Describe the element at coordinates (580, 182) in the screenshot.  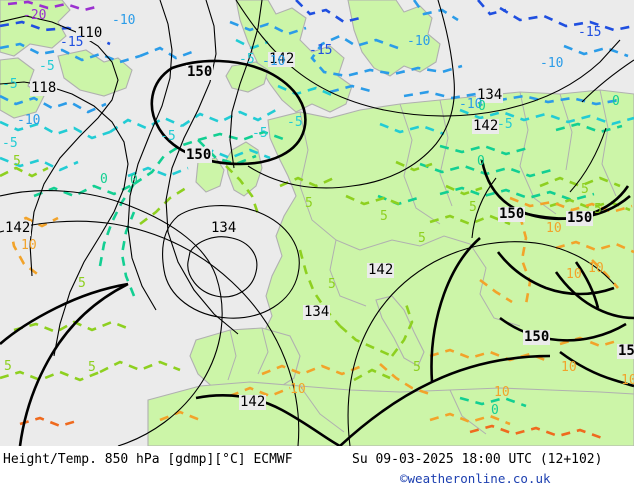
I see `temp-contour-5-l` at that location.